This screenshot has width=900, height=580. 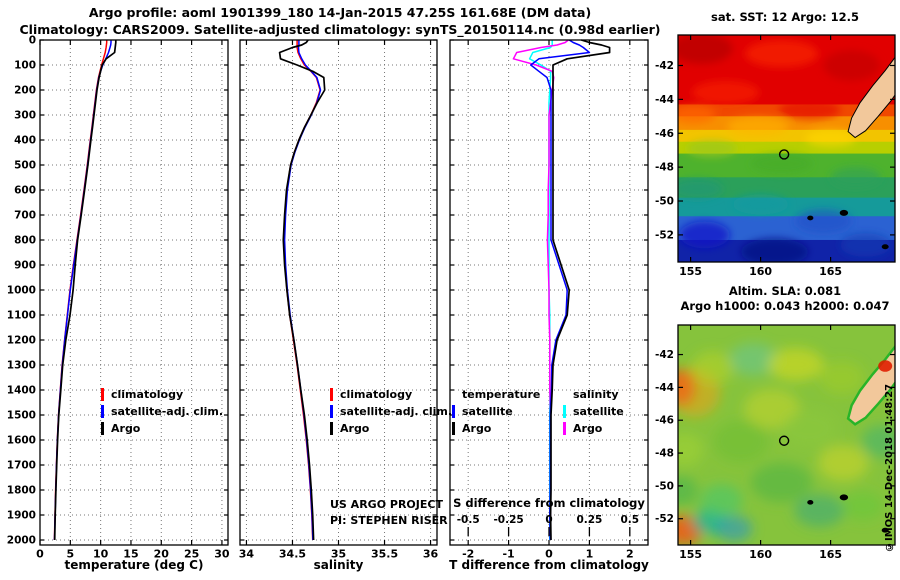 What do you see at coordinates (786, 148) in the screenshot?
I see `sst-map` at bounding box center [786, 148].